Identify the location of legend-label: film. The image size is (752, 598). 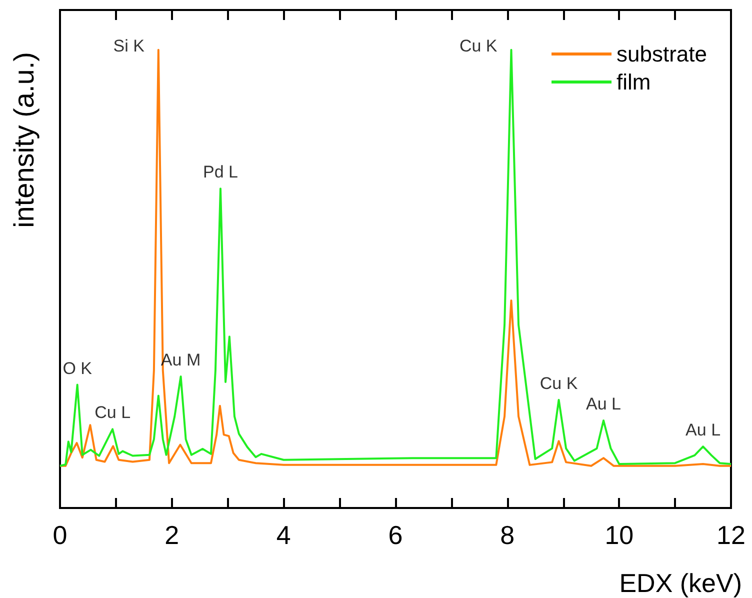
(633, 82).